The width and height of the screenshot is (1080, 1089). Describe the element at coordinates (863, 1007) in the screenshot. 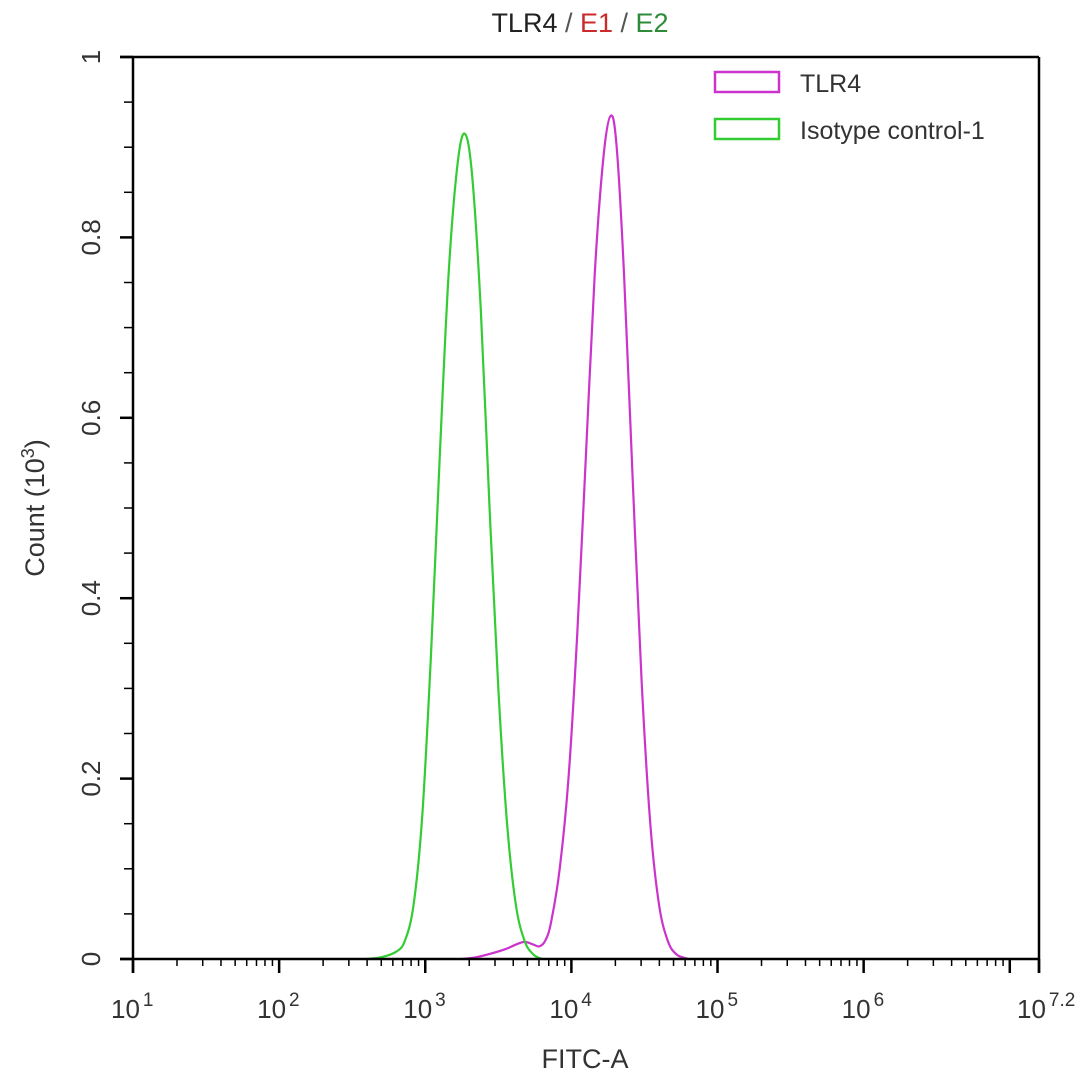

I see `x-tick-label: 10 6` at that location.